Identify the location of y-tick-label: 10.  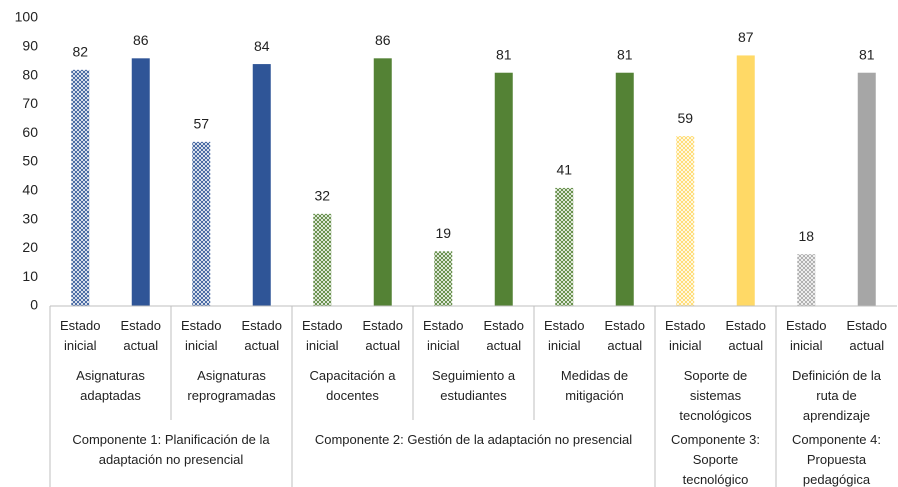
(30, 276).